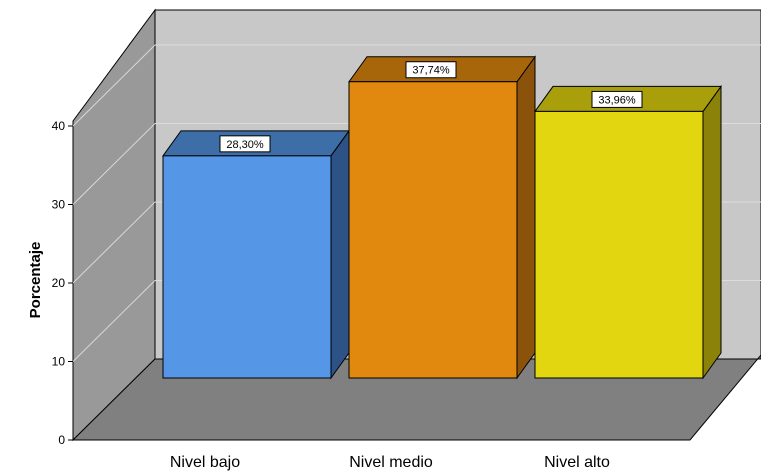 The width and height of the screenshot is (761, 472). Describe the element at coordinates (59, 362) in the screenshot. I see `y-tick-label: 10` at that location.